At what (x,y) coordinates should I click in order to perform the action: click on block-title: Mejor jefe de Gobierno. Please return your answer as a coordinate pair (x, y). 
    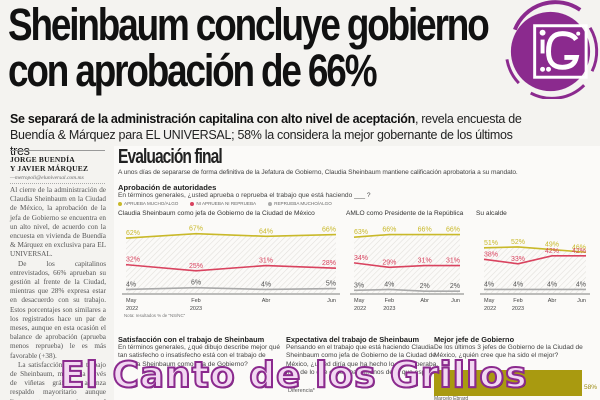
    Looking at the image, I should click on (474, 339).